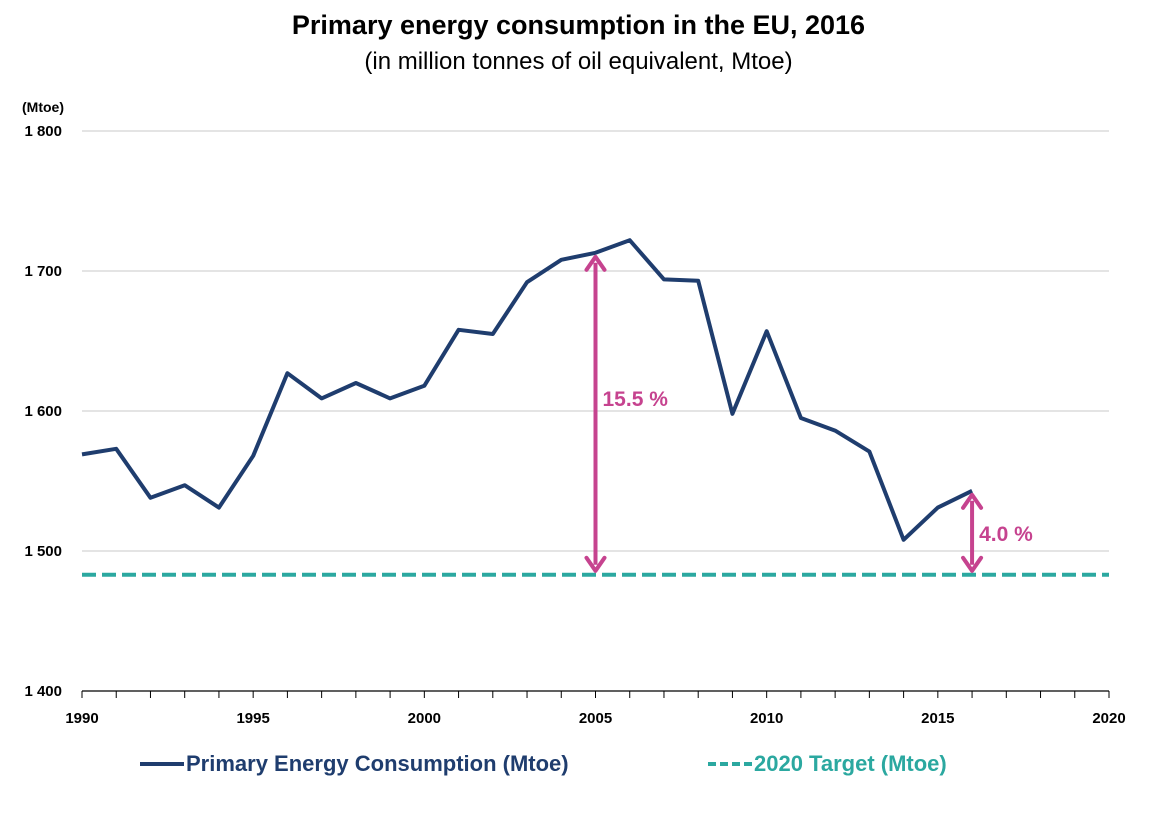 This screenshot has width=1157, height=824. What do you see at coordinates (43, 271) in the screenshot?
I see `y-tick-label: 1 700` at bounding box center [43, 271].